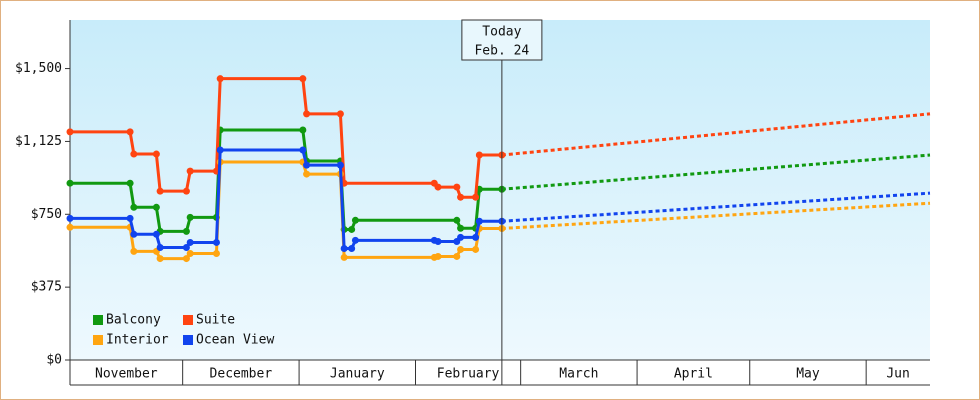 The width and height of the screenshot is (980, 400). Describe the element at coordinates (578, 374) in the screenshot. I see `x-tick-label: March` at that location.